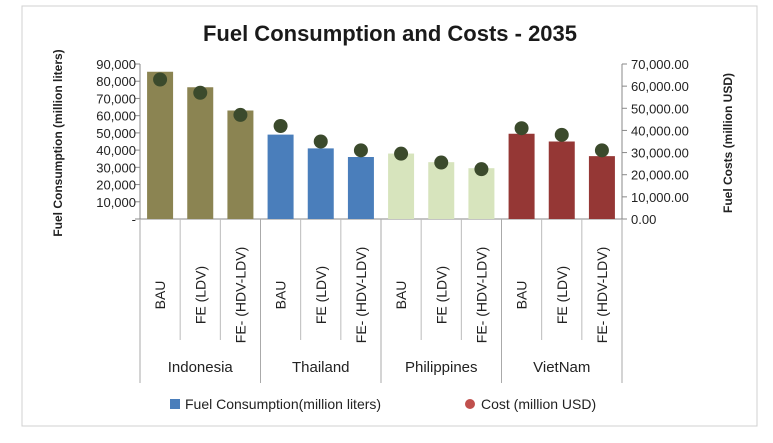  What do you see at coordinates (728, 143) in the screenshot?
I see `y2-axis-title: Fuel Costs (million USD)` at bounding box center [728, 143].